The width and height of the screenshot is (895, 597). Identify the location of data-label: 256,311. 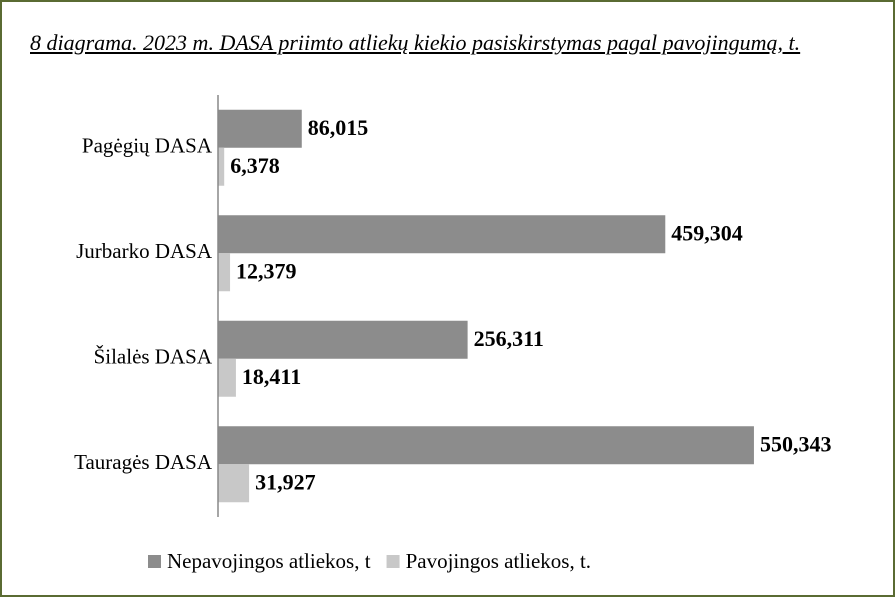
(509, 338).